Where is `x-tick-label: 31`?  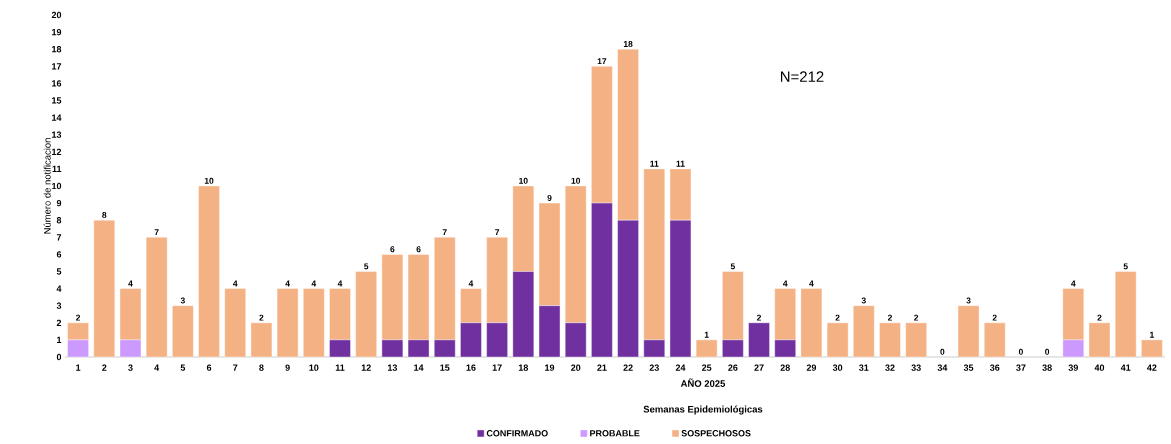
x-tick-label: 31 is located at coordinates (864, 367).